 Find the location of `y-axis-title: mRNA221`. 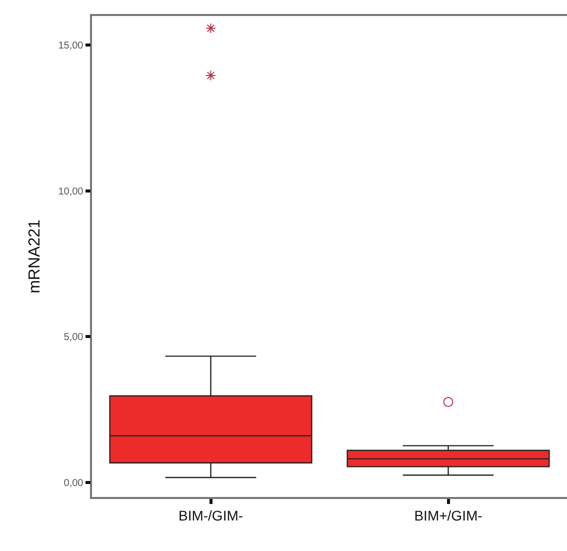

y-axis-title: mRNA221 is located at coordinates (35, 257).